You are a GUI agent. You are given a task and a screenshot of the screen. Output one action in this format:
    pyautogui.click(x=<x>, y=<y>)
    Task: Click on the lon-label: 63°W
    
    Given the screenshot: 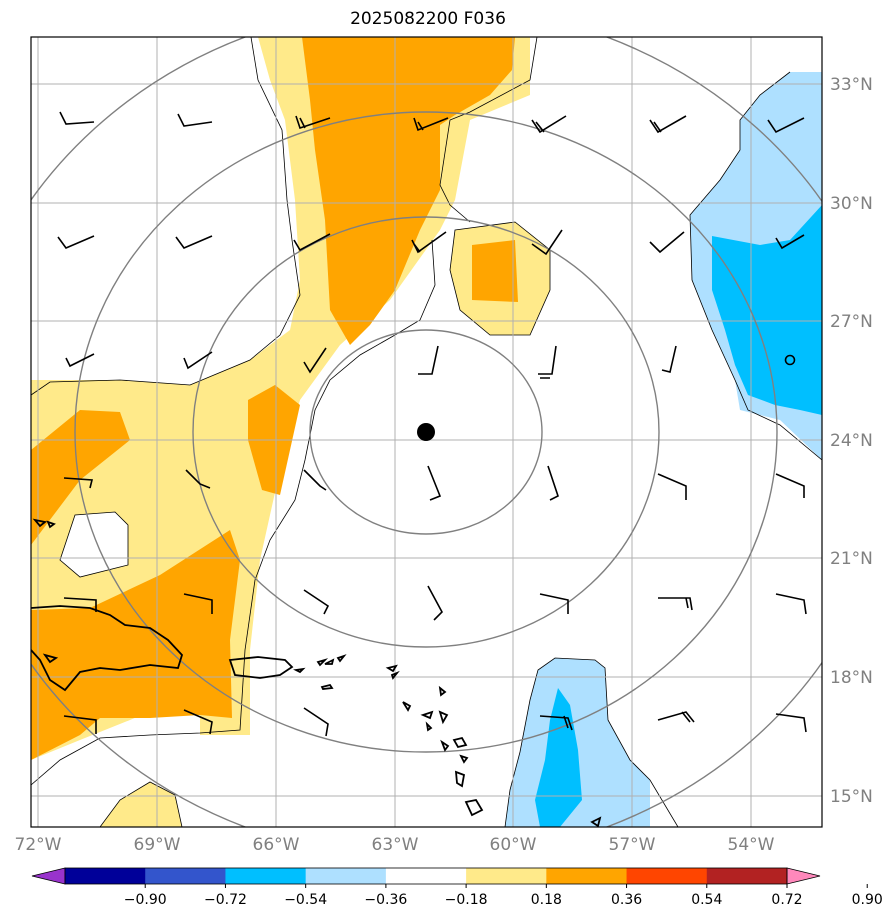 What is the action you would take?
    pyautogui.click(x=395, y=845)
    